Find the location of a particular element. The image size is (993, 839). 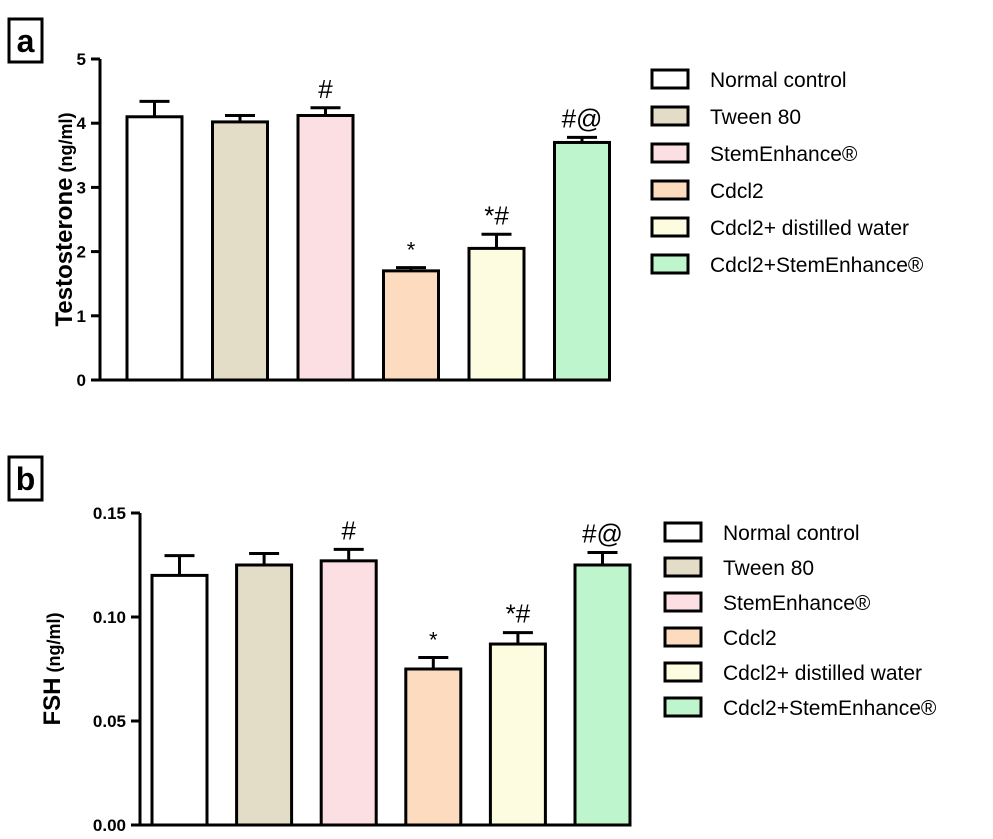

y-axis-title-main: Testosterone is located at coordinates (64, 252).